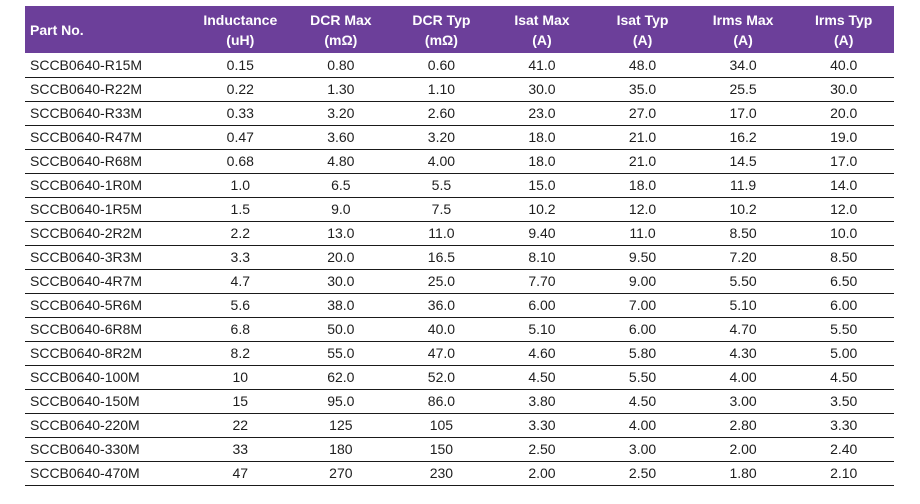 The image size is (920, 504). Describe the element at coordinates (542, 29) in the screenshot. I see `column-header-isat-max: Isat Max (A)` at that location.